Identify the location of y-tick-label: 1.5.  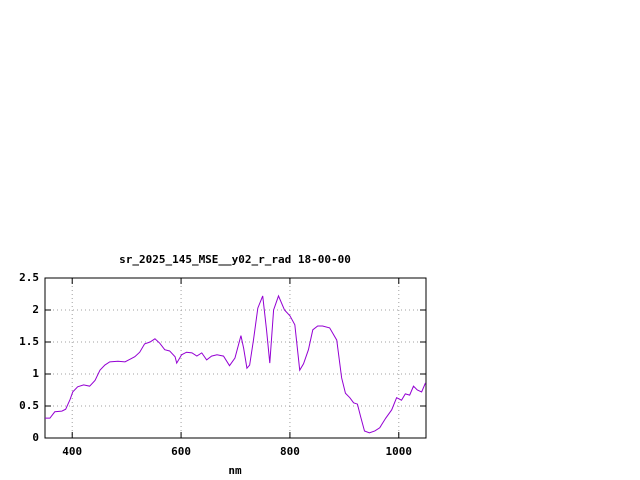
(29, 341).